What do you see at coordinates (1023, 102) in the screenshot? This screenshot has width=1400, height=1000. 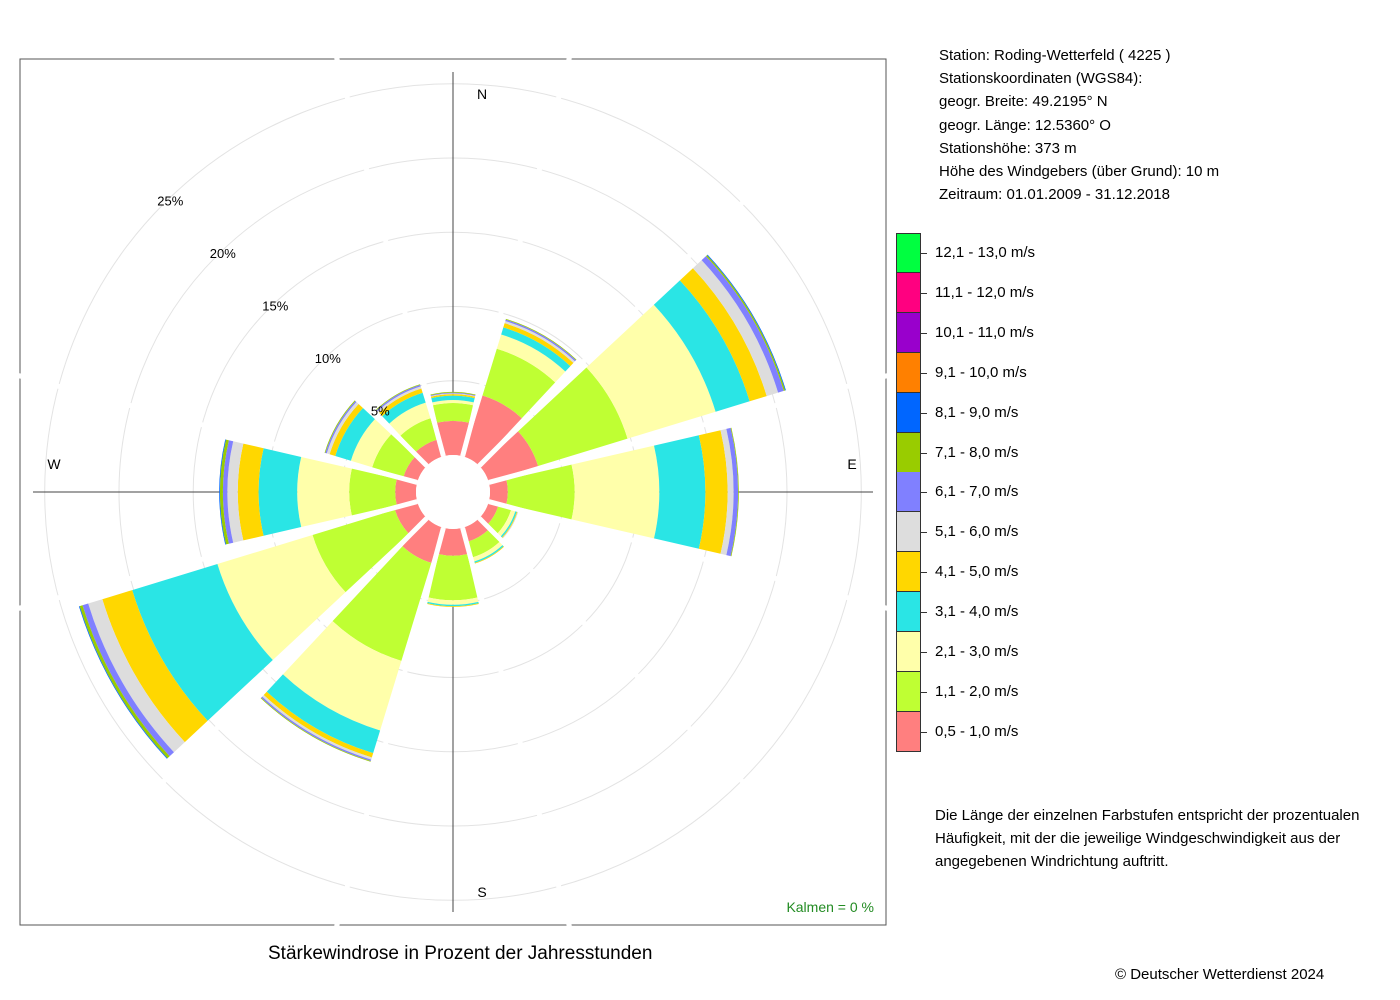 I see `station-latitude: geogr. Breite: 49.2195° N` at bounding box center [1023, 102].